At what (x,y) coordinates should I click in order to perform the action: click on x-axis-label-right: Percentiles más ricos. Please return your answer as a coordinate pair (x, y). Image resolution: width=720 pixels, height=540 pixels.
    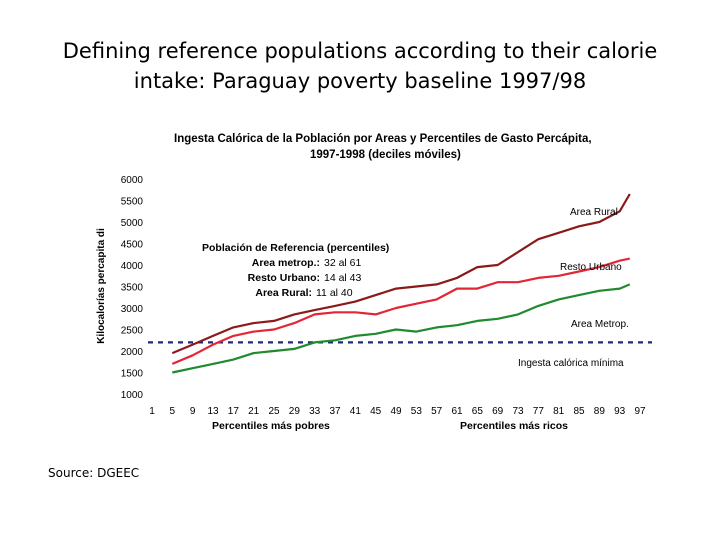
    Looking at the image, I should click on (514, 426).